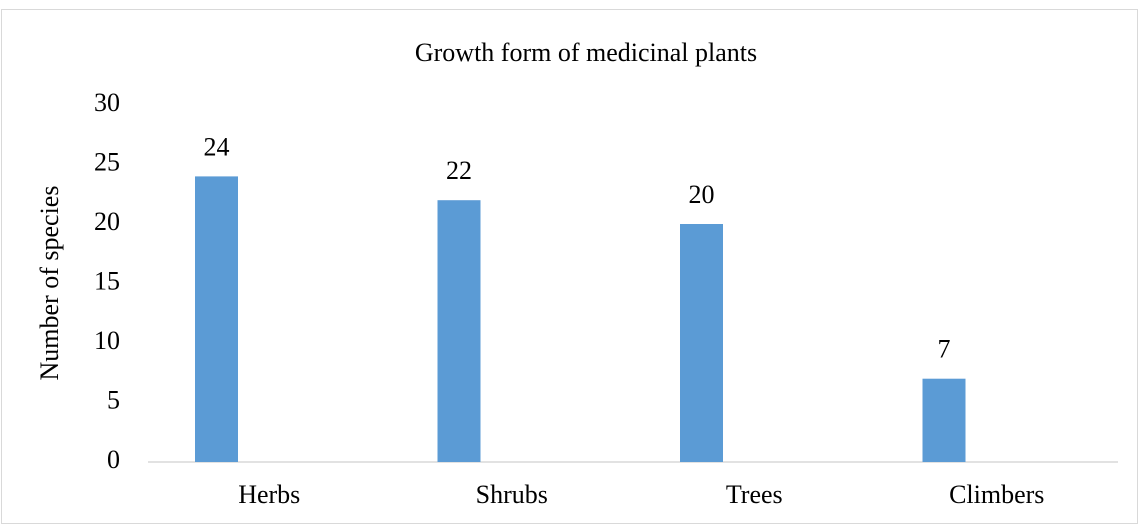 Image resolution: width=1147 pixels, height=527 pixels. What do you see at coordinates (113, 399) in the screenshot?
I see `y-tick-label: 5` at bounding box center [113, 399].